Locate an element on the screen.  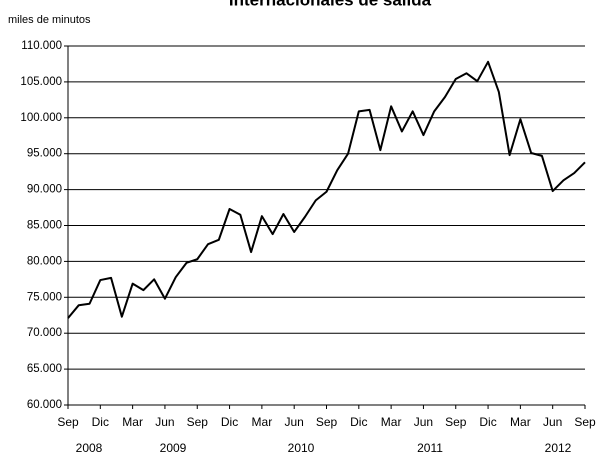
y-tick-label: 85.000 is located at coordinates (44, 226).